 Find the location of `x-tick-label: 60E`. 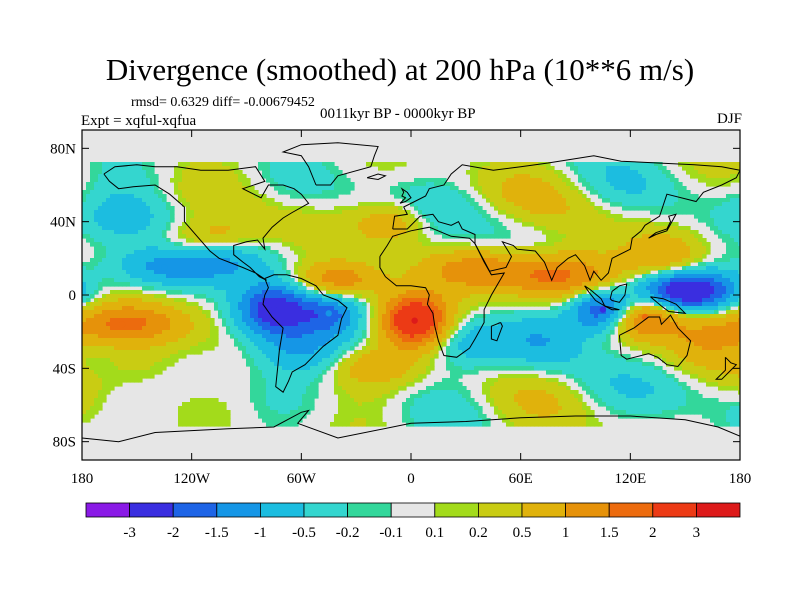

x-tick-label: 60E is located at coordinates (521, 479).